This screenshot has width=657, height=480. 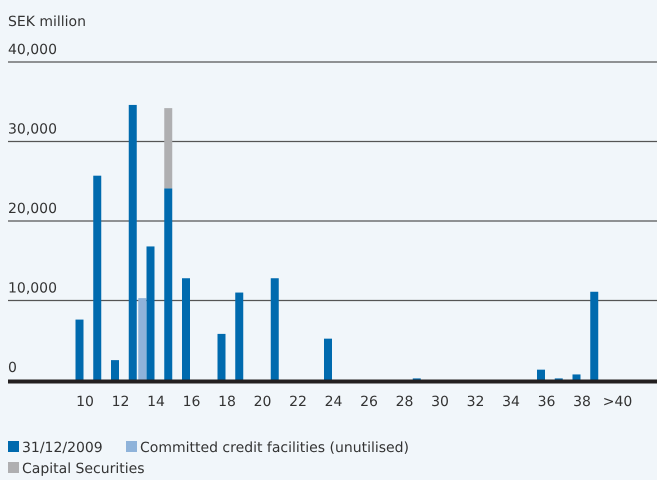 What do you see at coordinates (12, 368) in the screenshot?
I see `y-tick-label: 0` at bounding box center [12, 368].